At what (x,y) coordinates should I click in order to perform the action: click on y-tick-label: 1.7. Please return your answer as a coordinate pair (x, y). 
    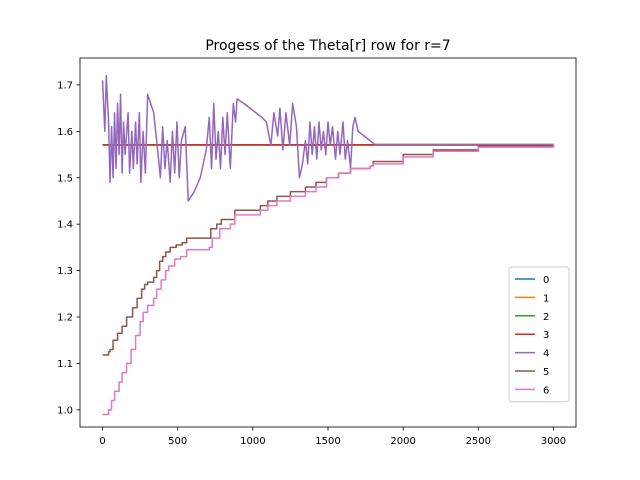
    Looking at the image, I should click on (65, 85).